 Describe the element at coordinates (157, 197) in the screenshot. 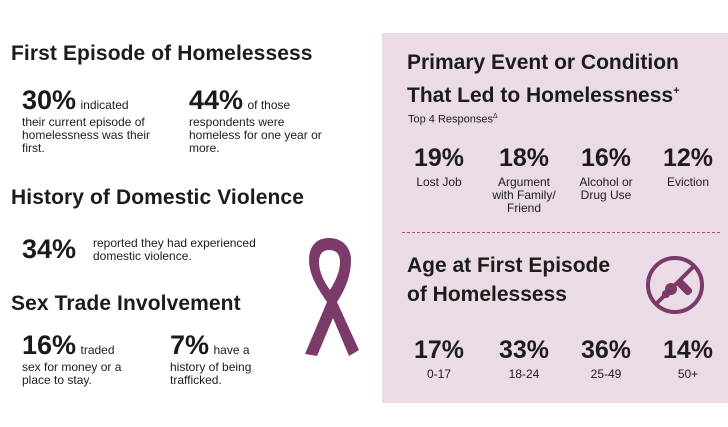

I see `domestic-violence-title: History of Domestic Violence` at that location.